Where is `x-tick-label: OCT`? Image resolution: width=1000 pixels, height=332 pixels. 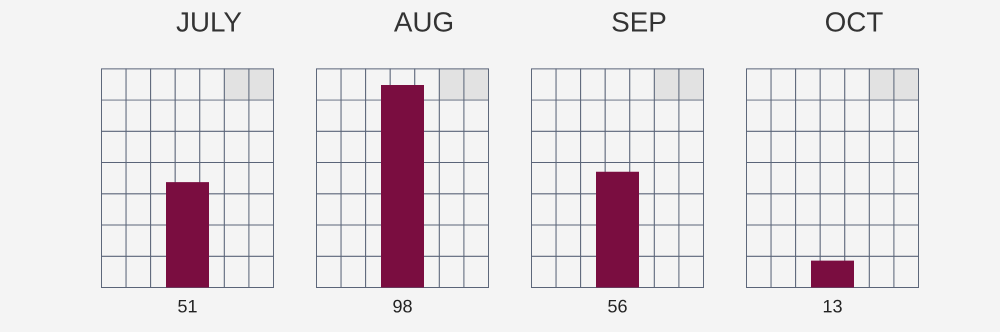
x-tick-label: OCT is located at coordinates (854, 22).